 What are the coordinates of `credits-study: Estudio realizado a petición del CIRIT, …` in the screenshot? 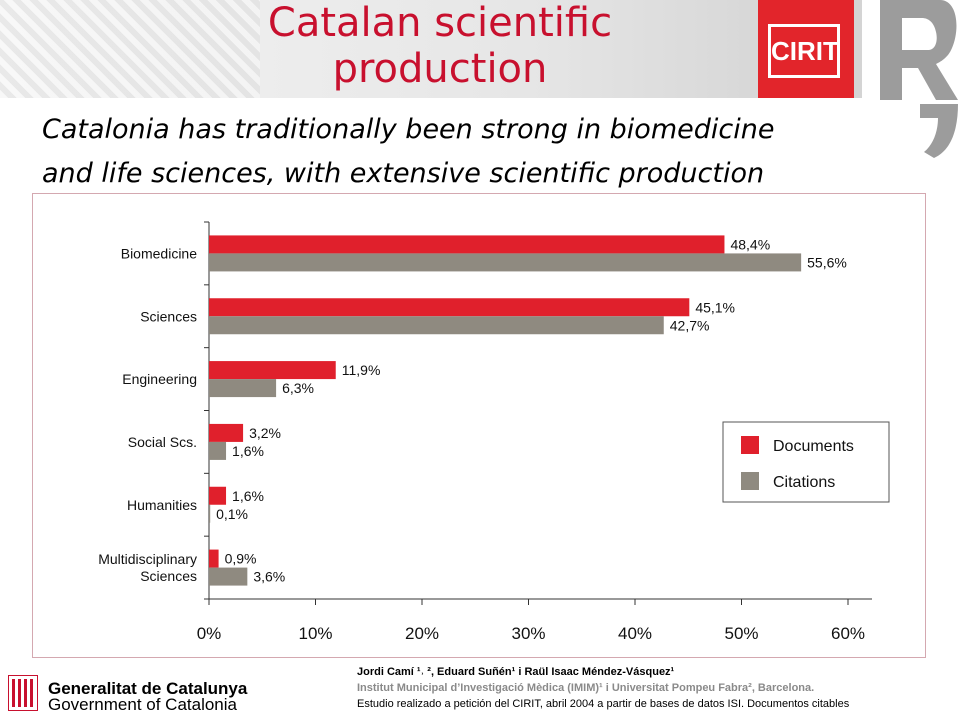 It's located at (603, 704).